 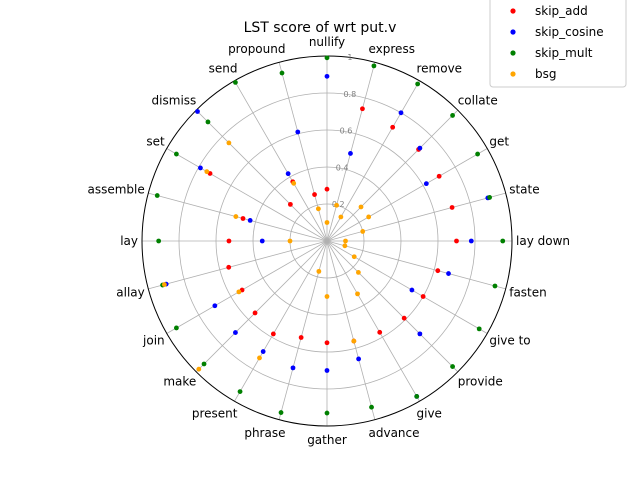 I want to click on category-label: propound, so click(x=256, y=49).